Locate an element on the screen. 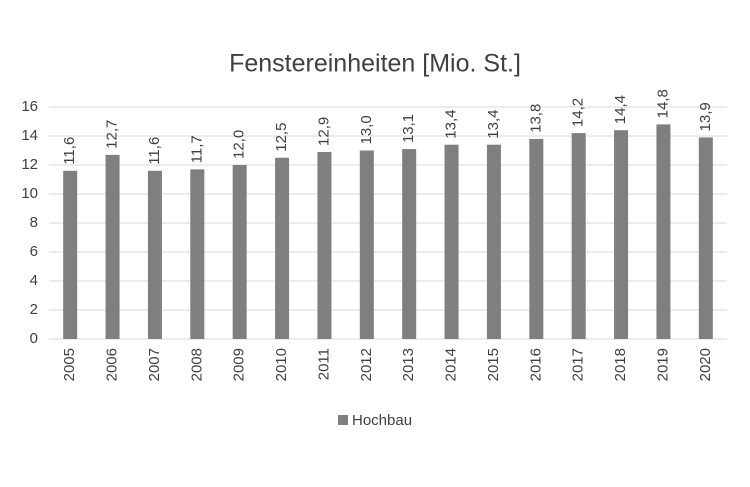 This screenshot has width=750, height=487. x-tick-label: 2008 is located at coordinates (196, 364).